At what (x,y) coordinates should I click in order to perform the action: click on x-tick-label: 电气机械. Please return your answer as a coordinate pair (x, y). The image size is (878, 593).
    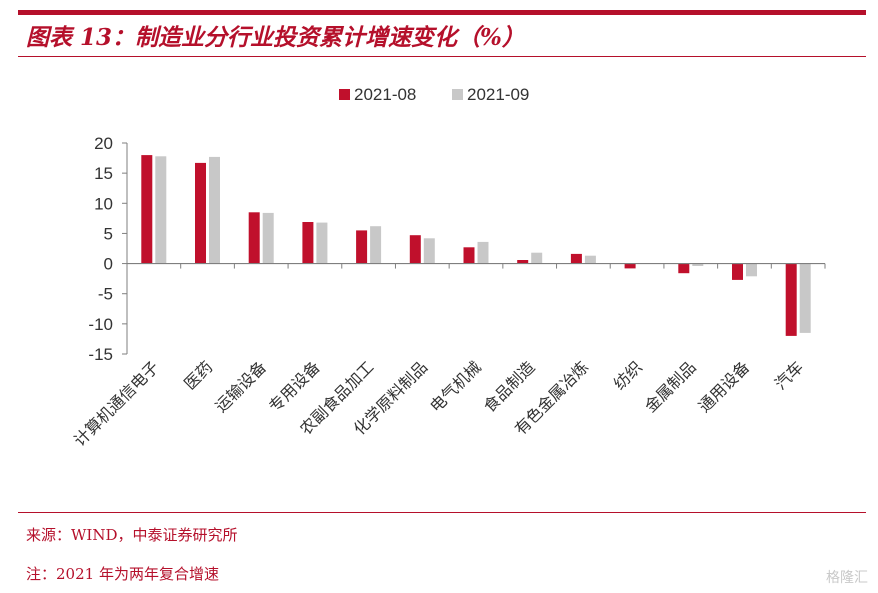
    Looking at the image, I should click on (455, 386).